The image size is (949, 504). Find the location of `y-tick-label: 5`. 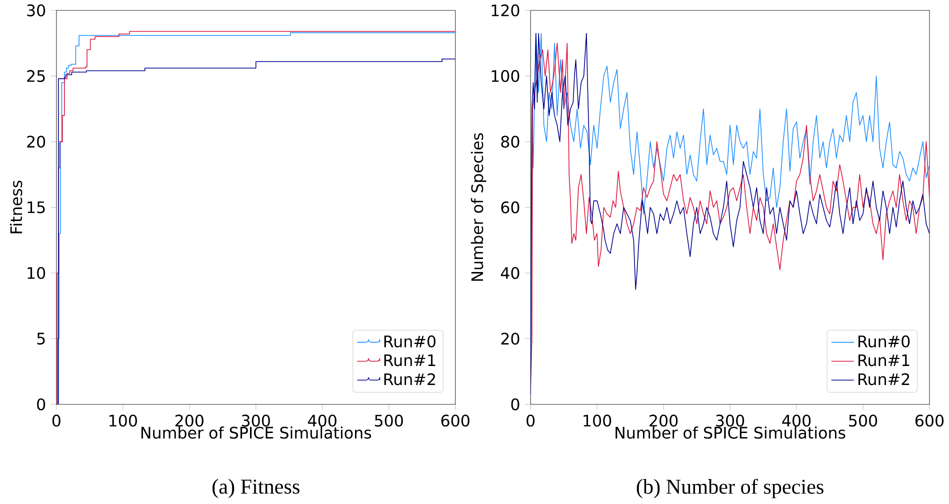

y-tick-label: 5 is located at coordinates (41, 338).